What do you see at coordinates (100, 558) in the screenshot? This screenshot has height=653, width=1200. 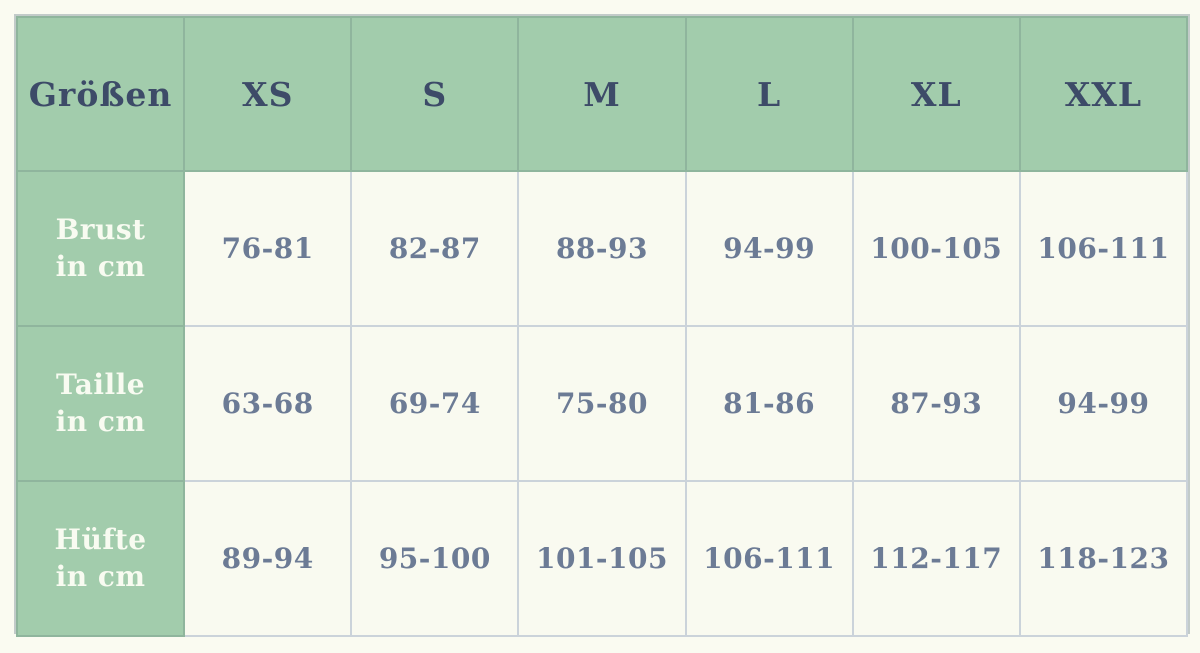 I see `row-label-huefte: Hüfte in cm` at bounding box center [100, 558].